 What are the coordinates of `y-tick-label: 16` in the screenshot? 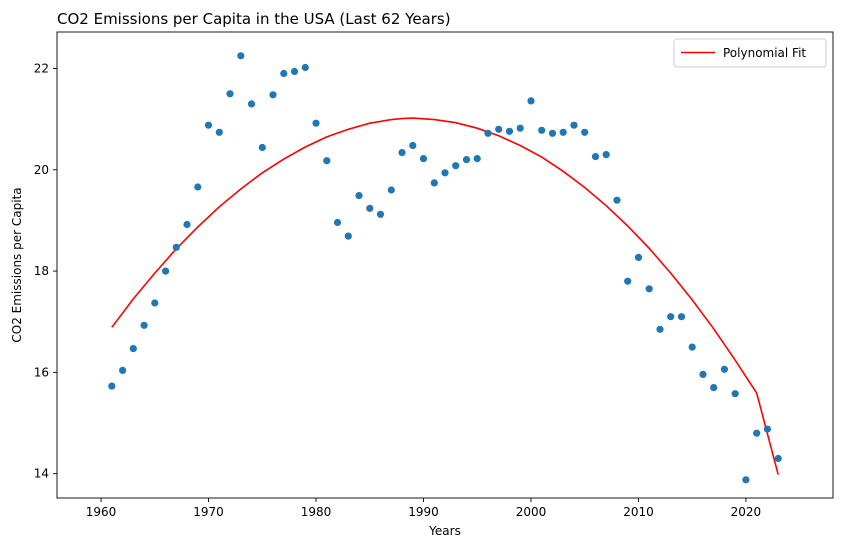 It's located at (41, 372).